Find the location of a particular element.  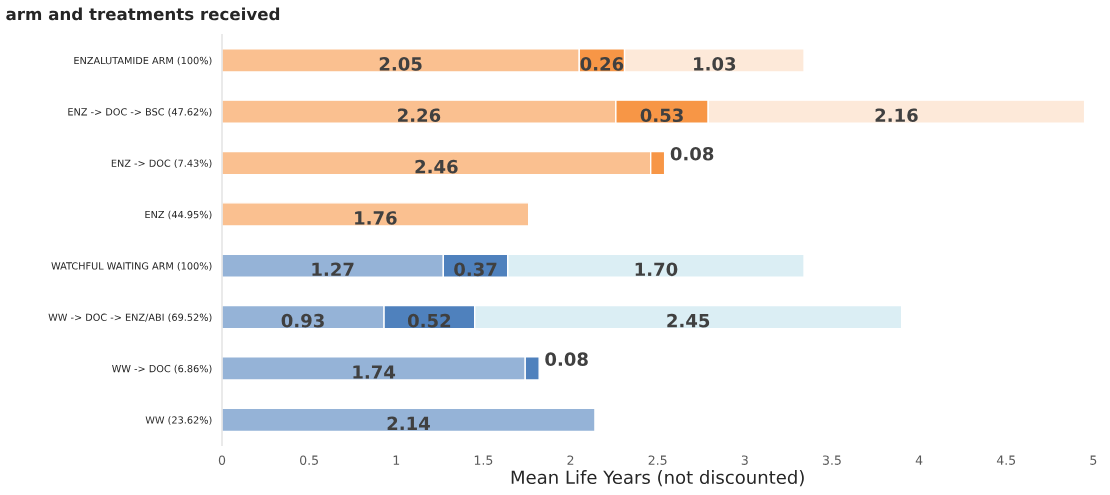

data-label: 1.03 is located at coordinates (715, 64).